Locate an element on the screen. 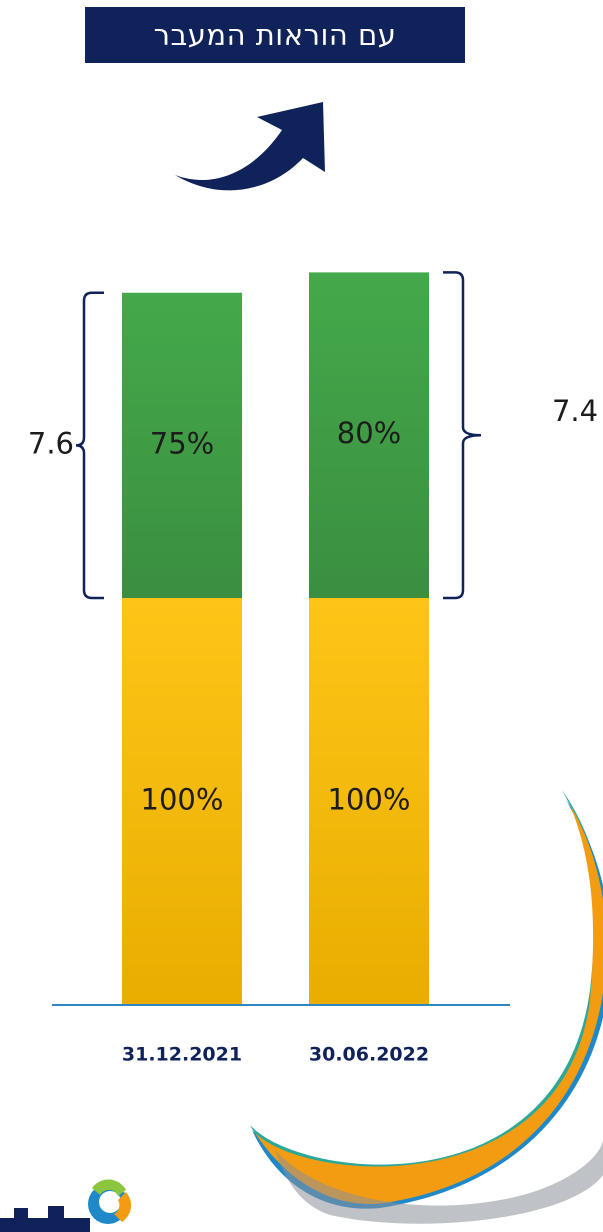 Image resolution: width=603 pixels, height=1232 pixels. banner-title: עם הוראות המעבר is located at coordinates (275, 35).